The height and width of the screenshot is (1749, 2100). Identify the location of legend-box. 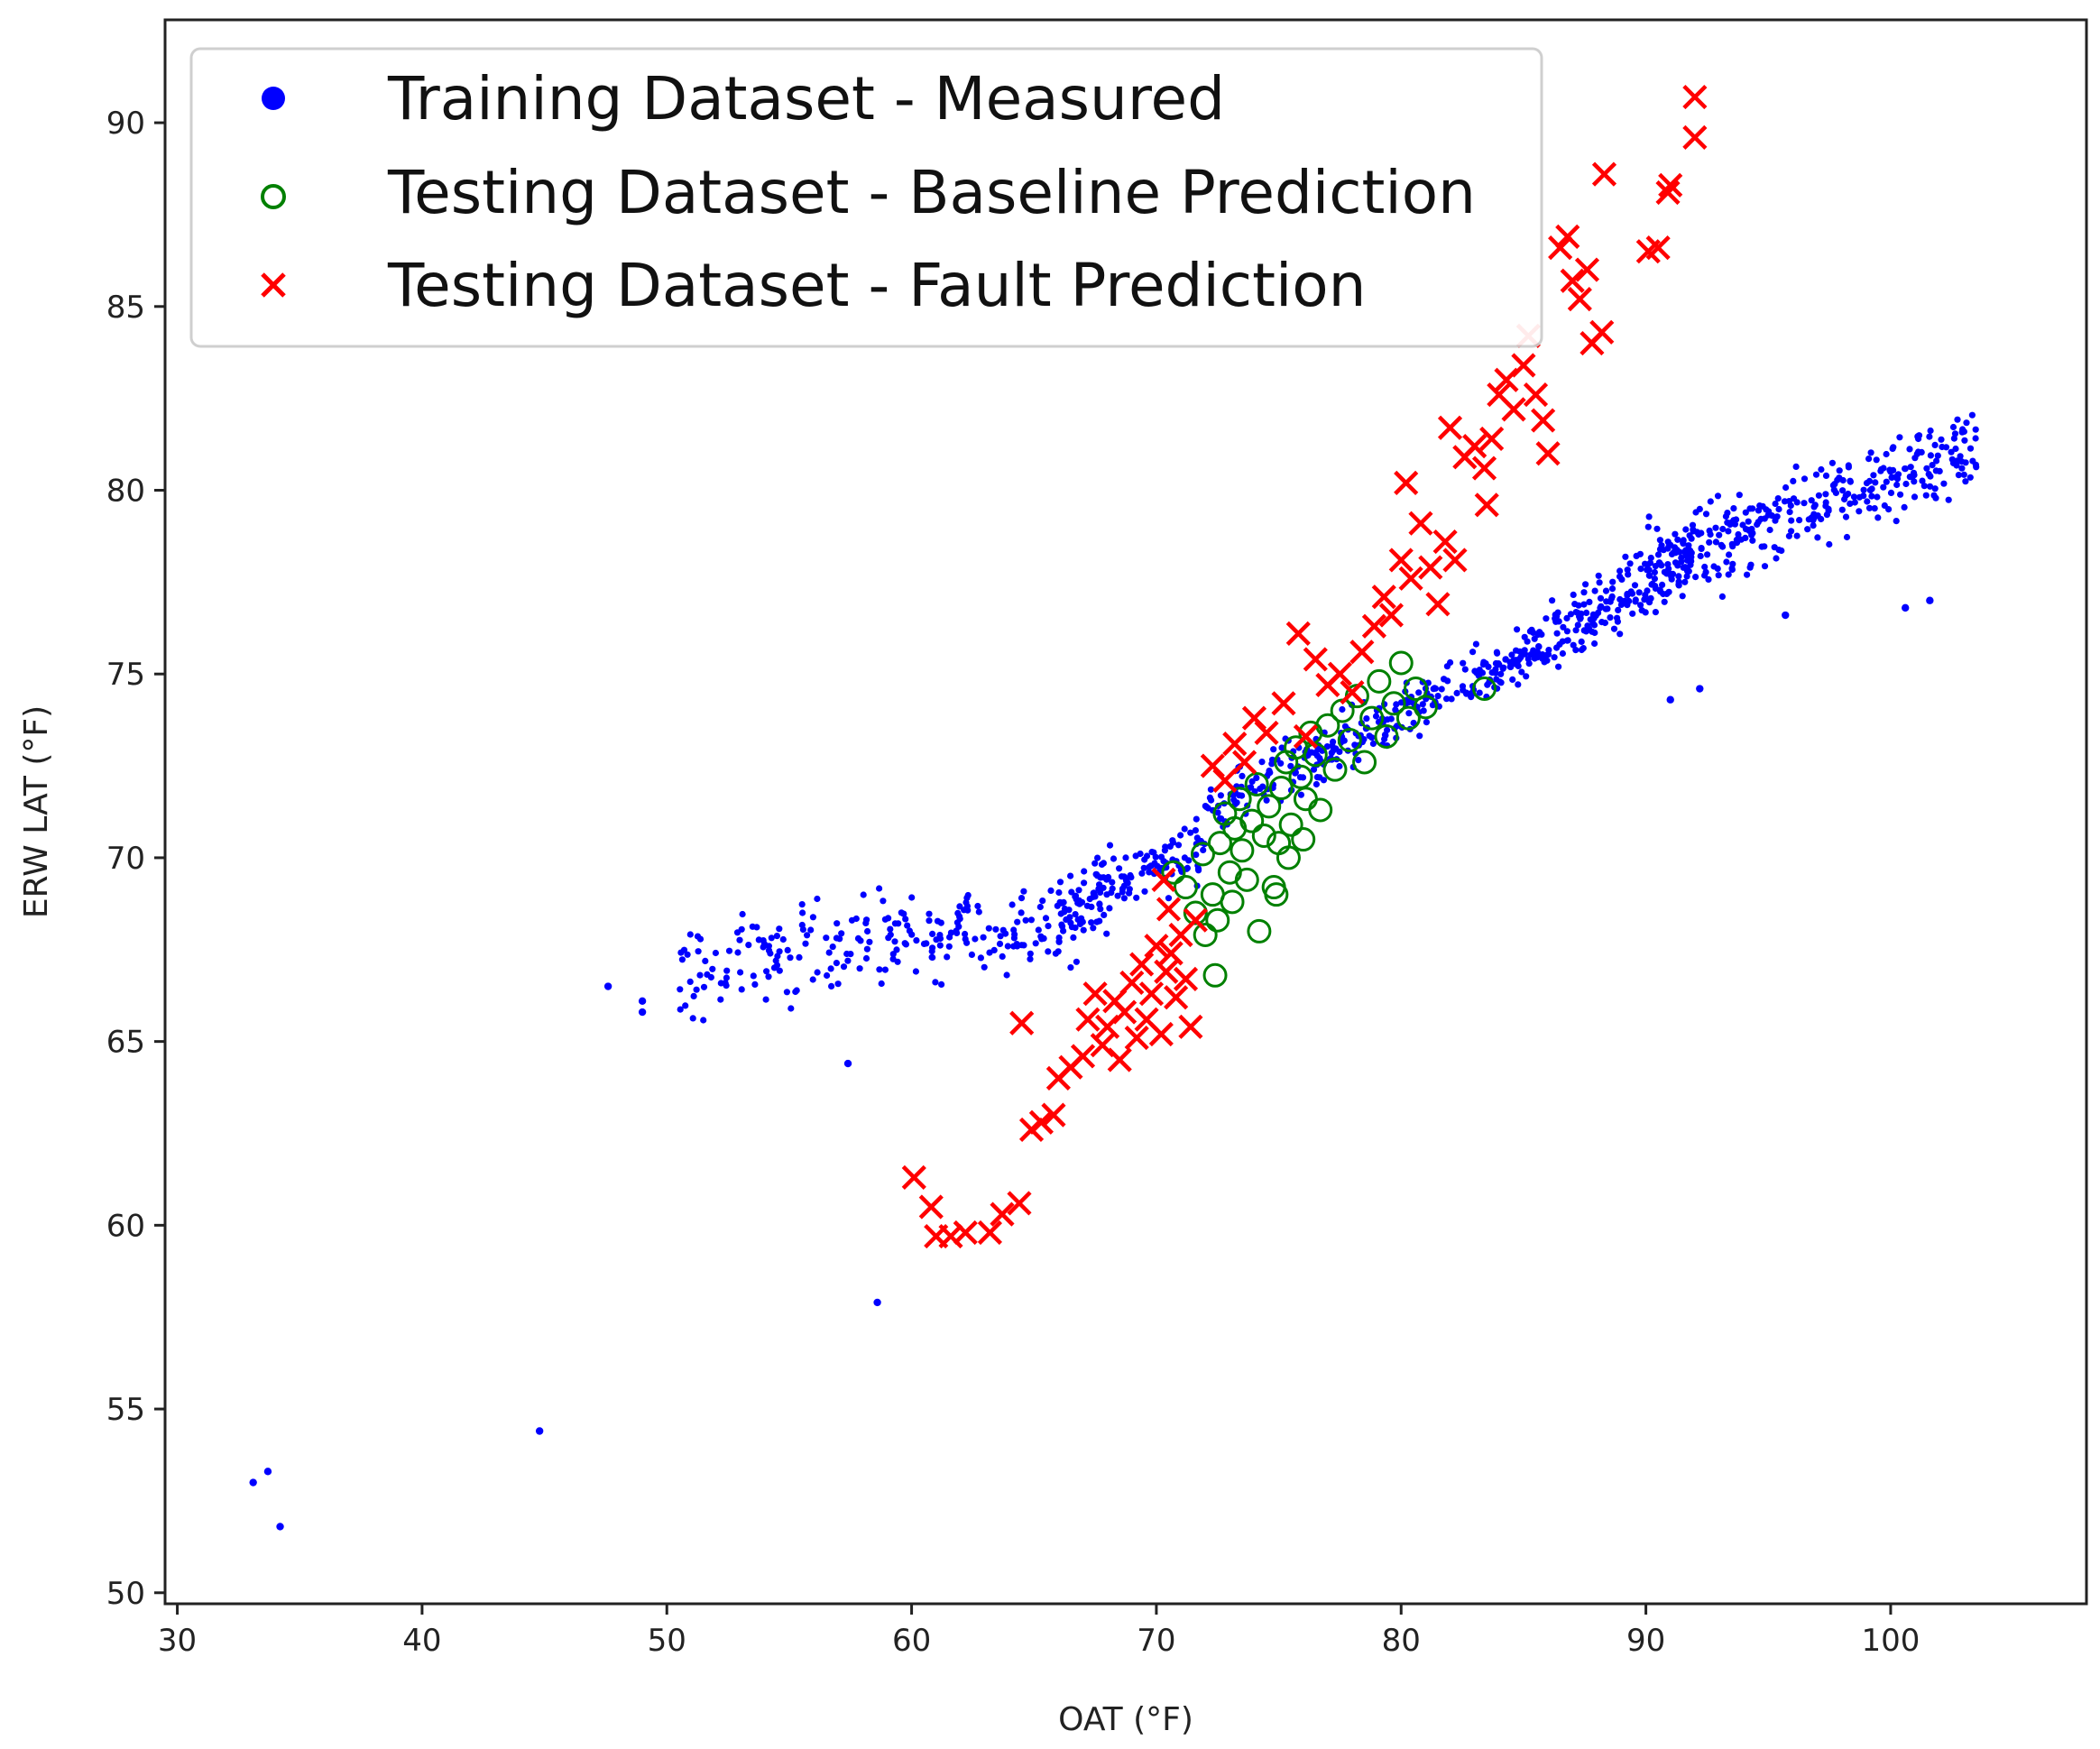
(866, 197).